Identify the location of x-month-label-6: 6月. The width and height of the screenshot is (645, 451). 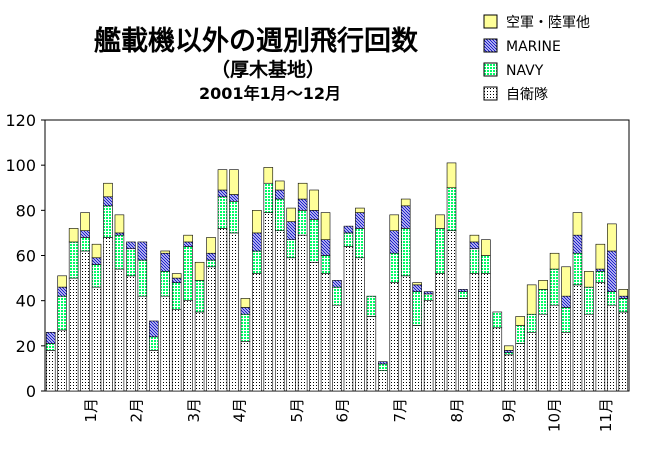
(343, 410).